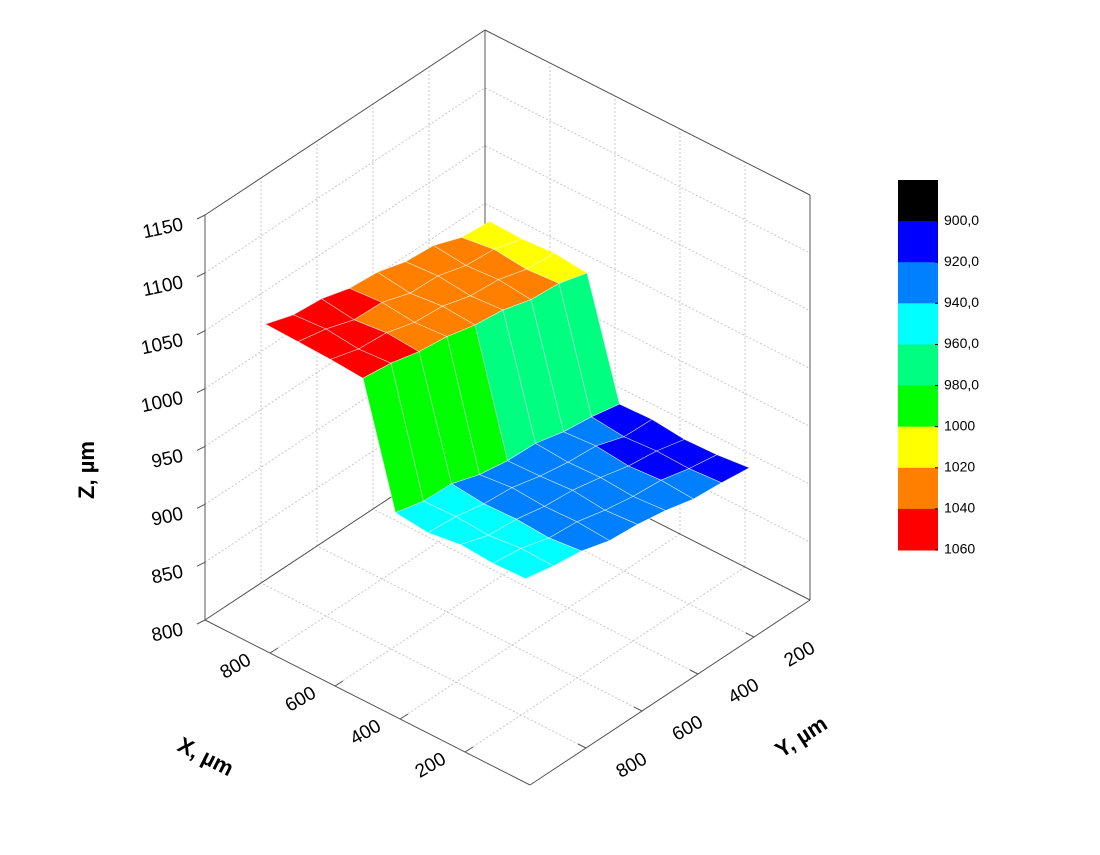 Image resolution: width=1100 pixels, height=855 pixels. Describe the element at coordinates (431, 766) in the screenshot. I see `x-tick-label: 200` at that location.